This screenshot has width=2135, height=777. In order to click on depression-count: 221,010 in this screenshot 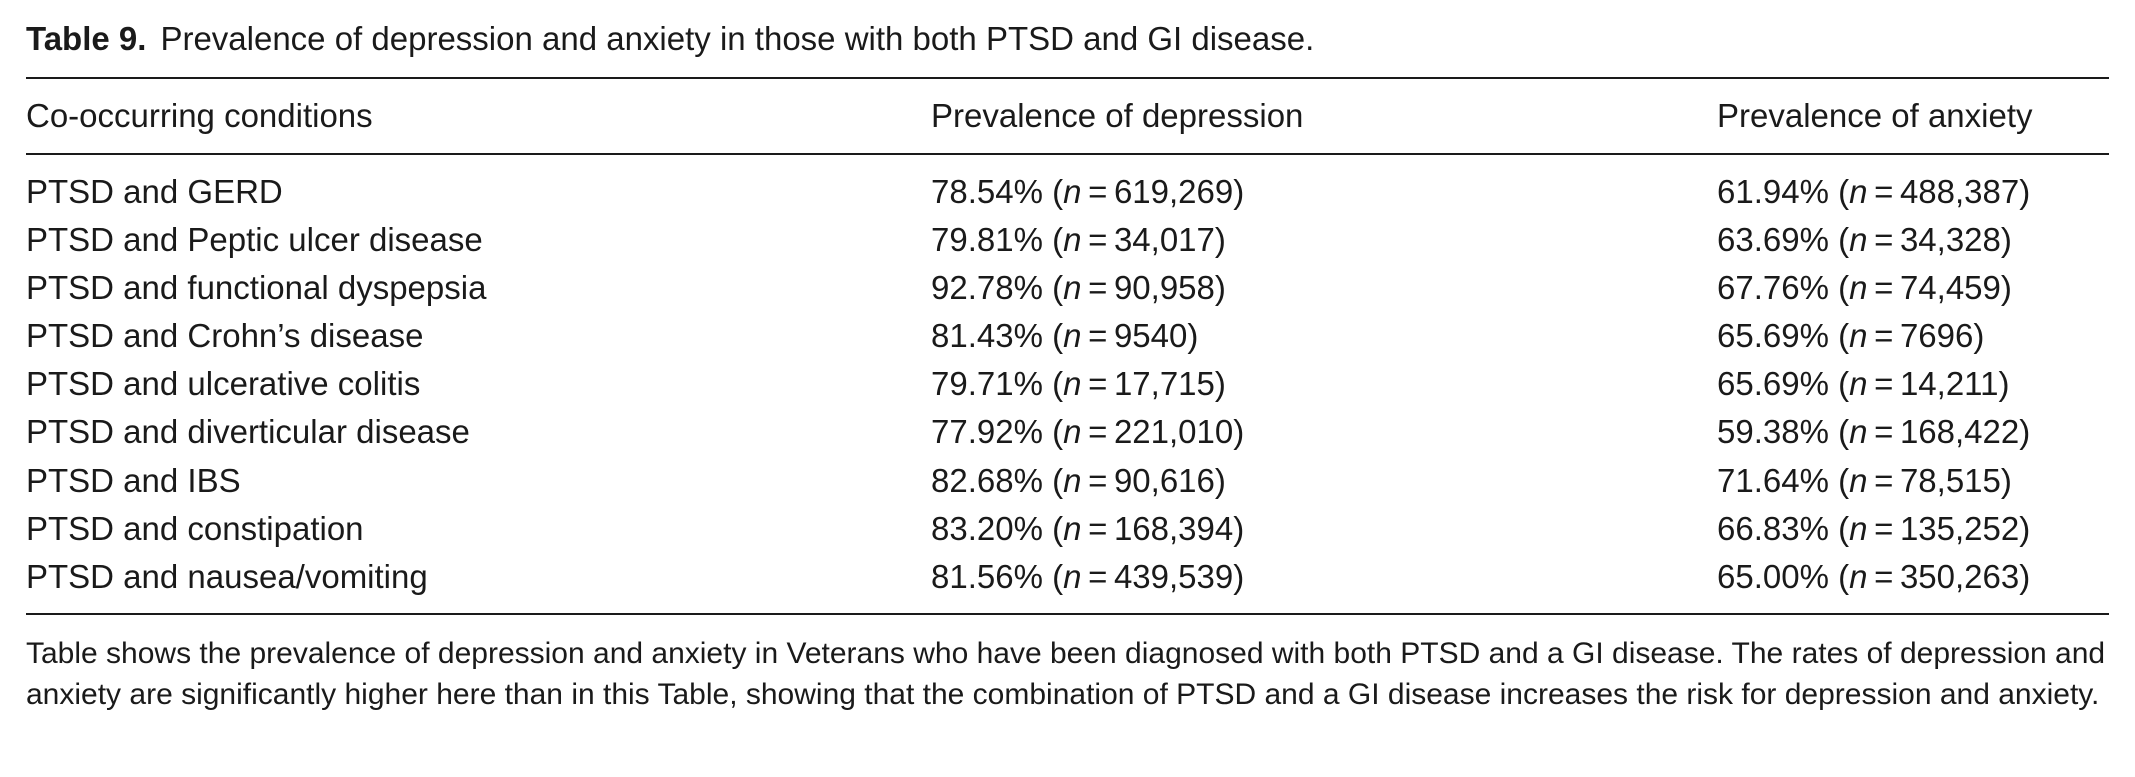, I will do `click(1173, 432)`.